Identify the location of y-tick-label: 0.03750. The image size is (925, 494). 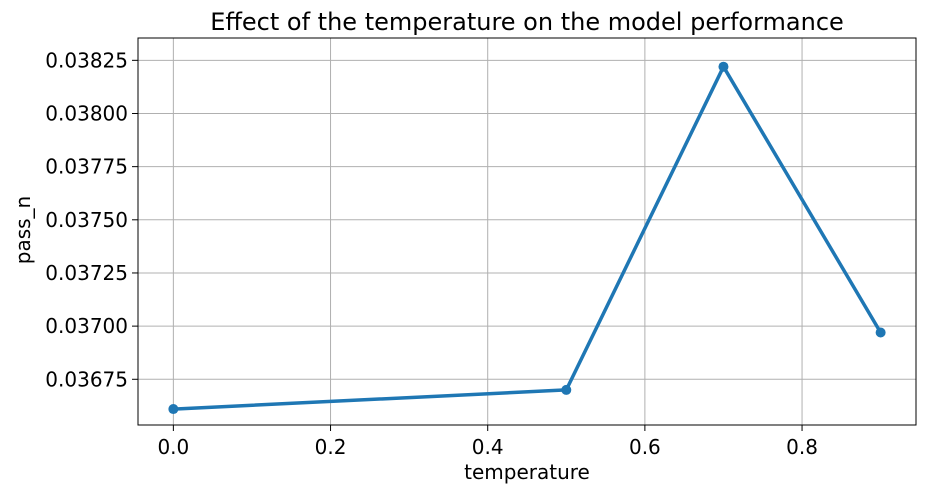
(86, 220).